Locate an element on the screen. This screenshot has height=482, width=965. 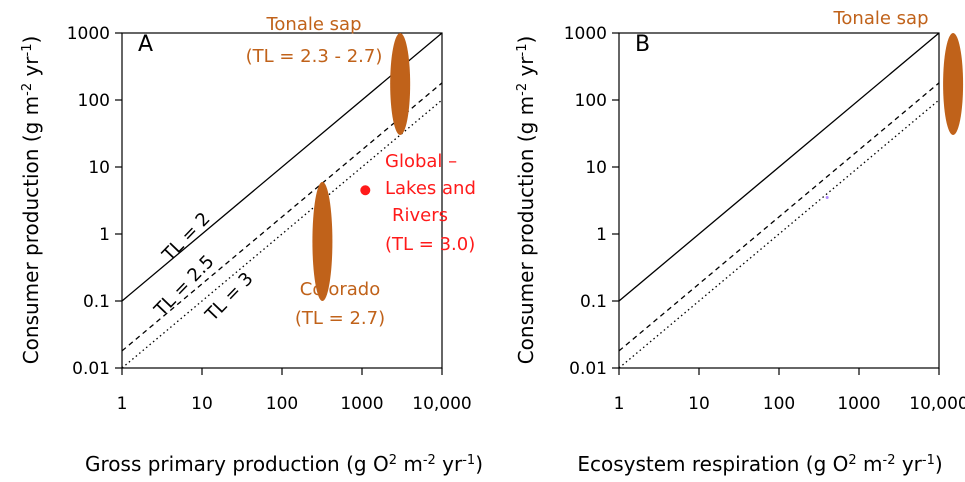
global-label-line2: Lakes and is located at coordinates (430, 188).